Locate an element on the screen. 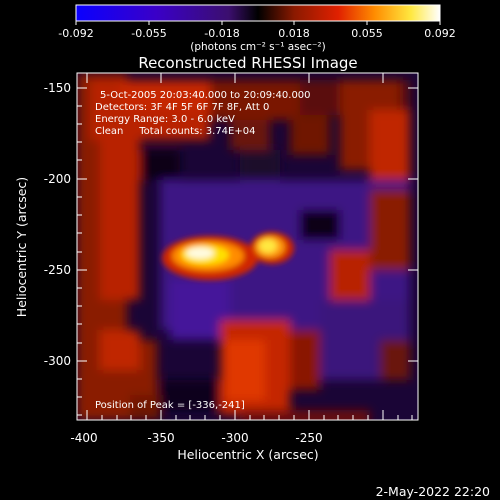  x-tick-label: -300 is located at coordinates (234, 438).